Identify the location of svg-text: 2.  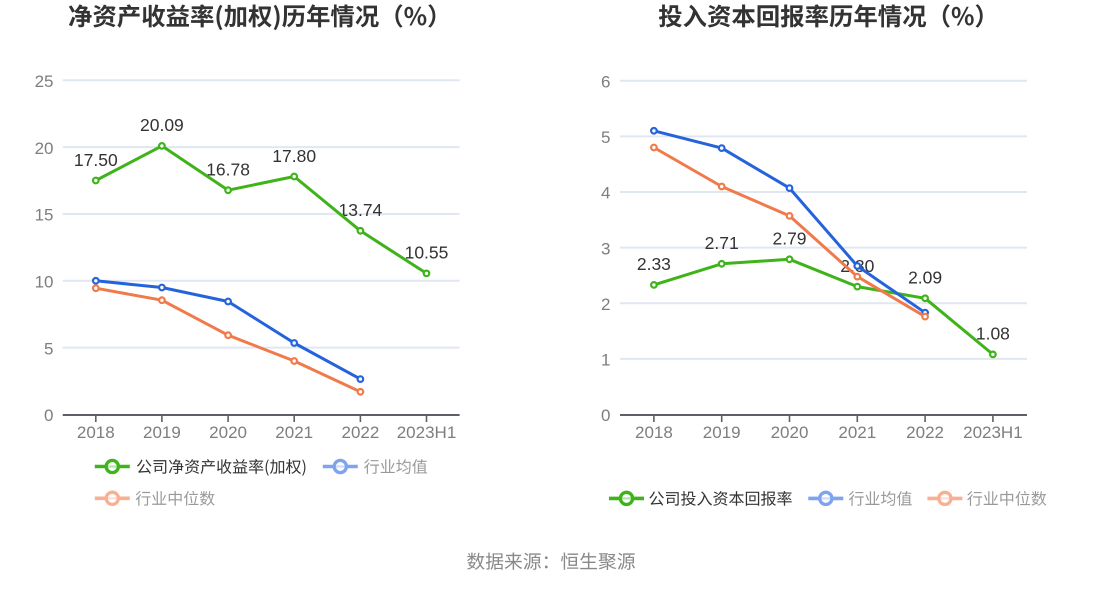
(605, 304).